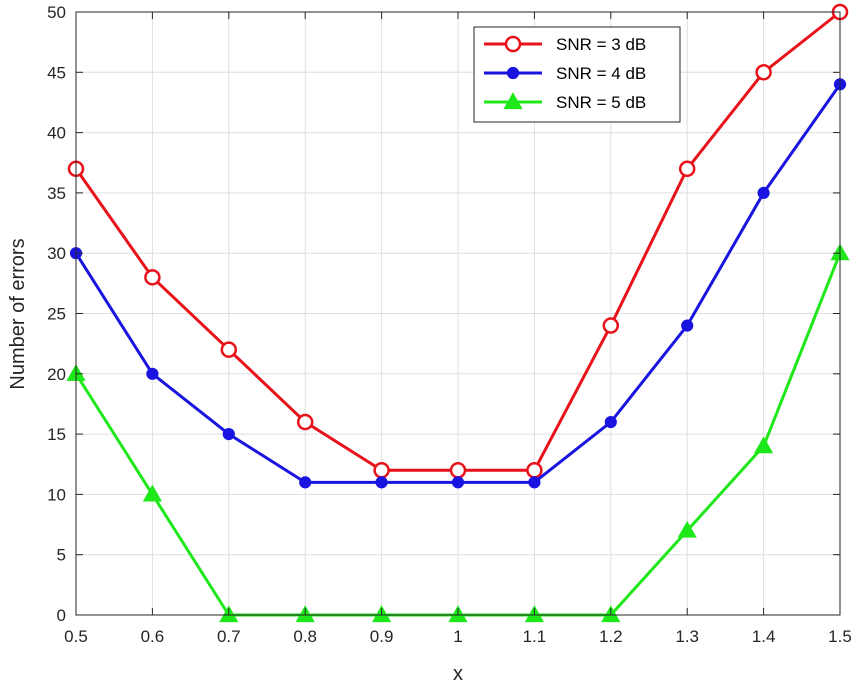 The width and height of the screenshot is (862, 689). What do you see at coordinates (687, 636) in the screenshot?
I see `x-tick-label: 1.3` at bounding box center [687, 636].